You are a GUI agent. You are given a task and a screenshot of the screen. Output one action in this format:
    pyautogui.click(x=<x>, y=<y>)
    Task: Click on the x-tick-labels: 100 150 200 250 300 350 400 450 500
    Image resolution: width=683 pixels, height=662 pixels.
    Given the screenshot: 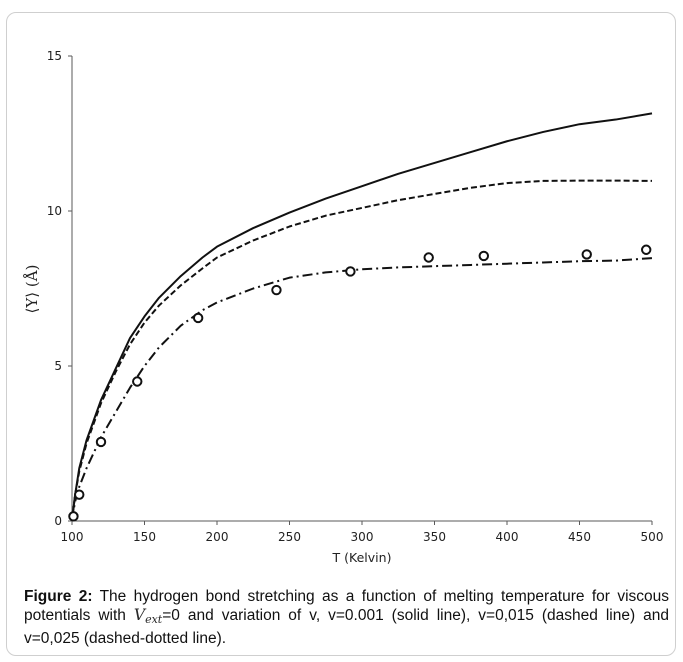 What is the action you would take?
    pyautogui.click(x=362, y=532)
    